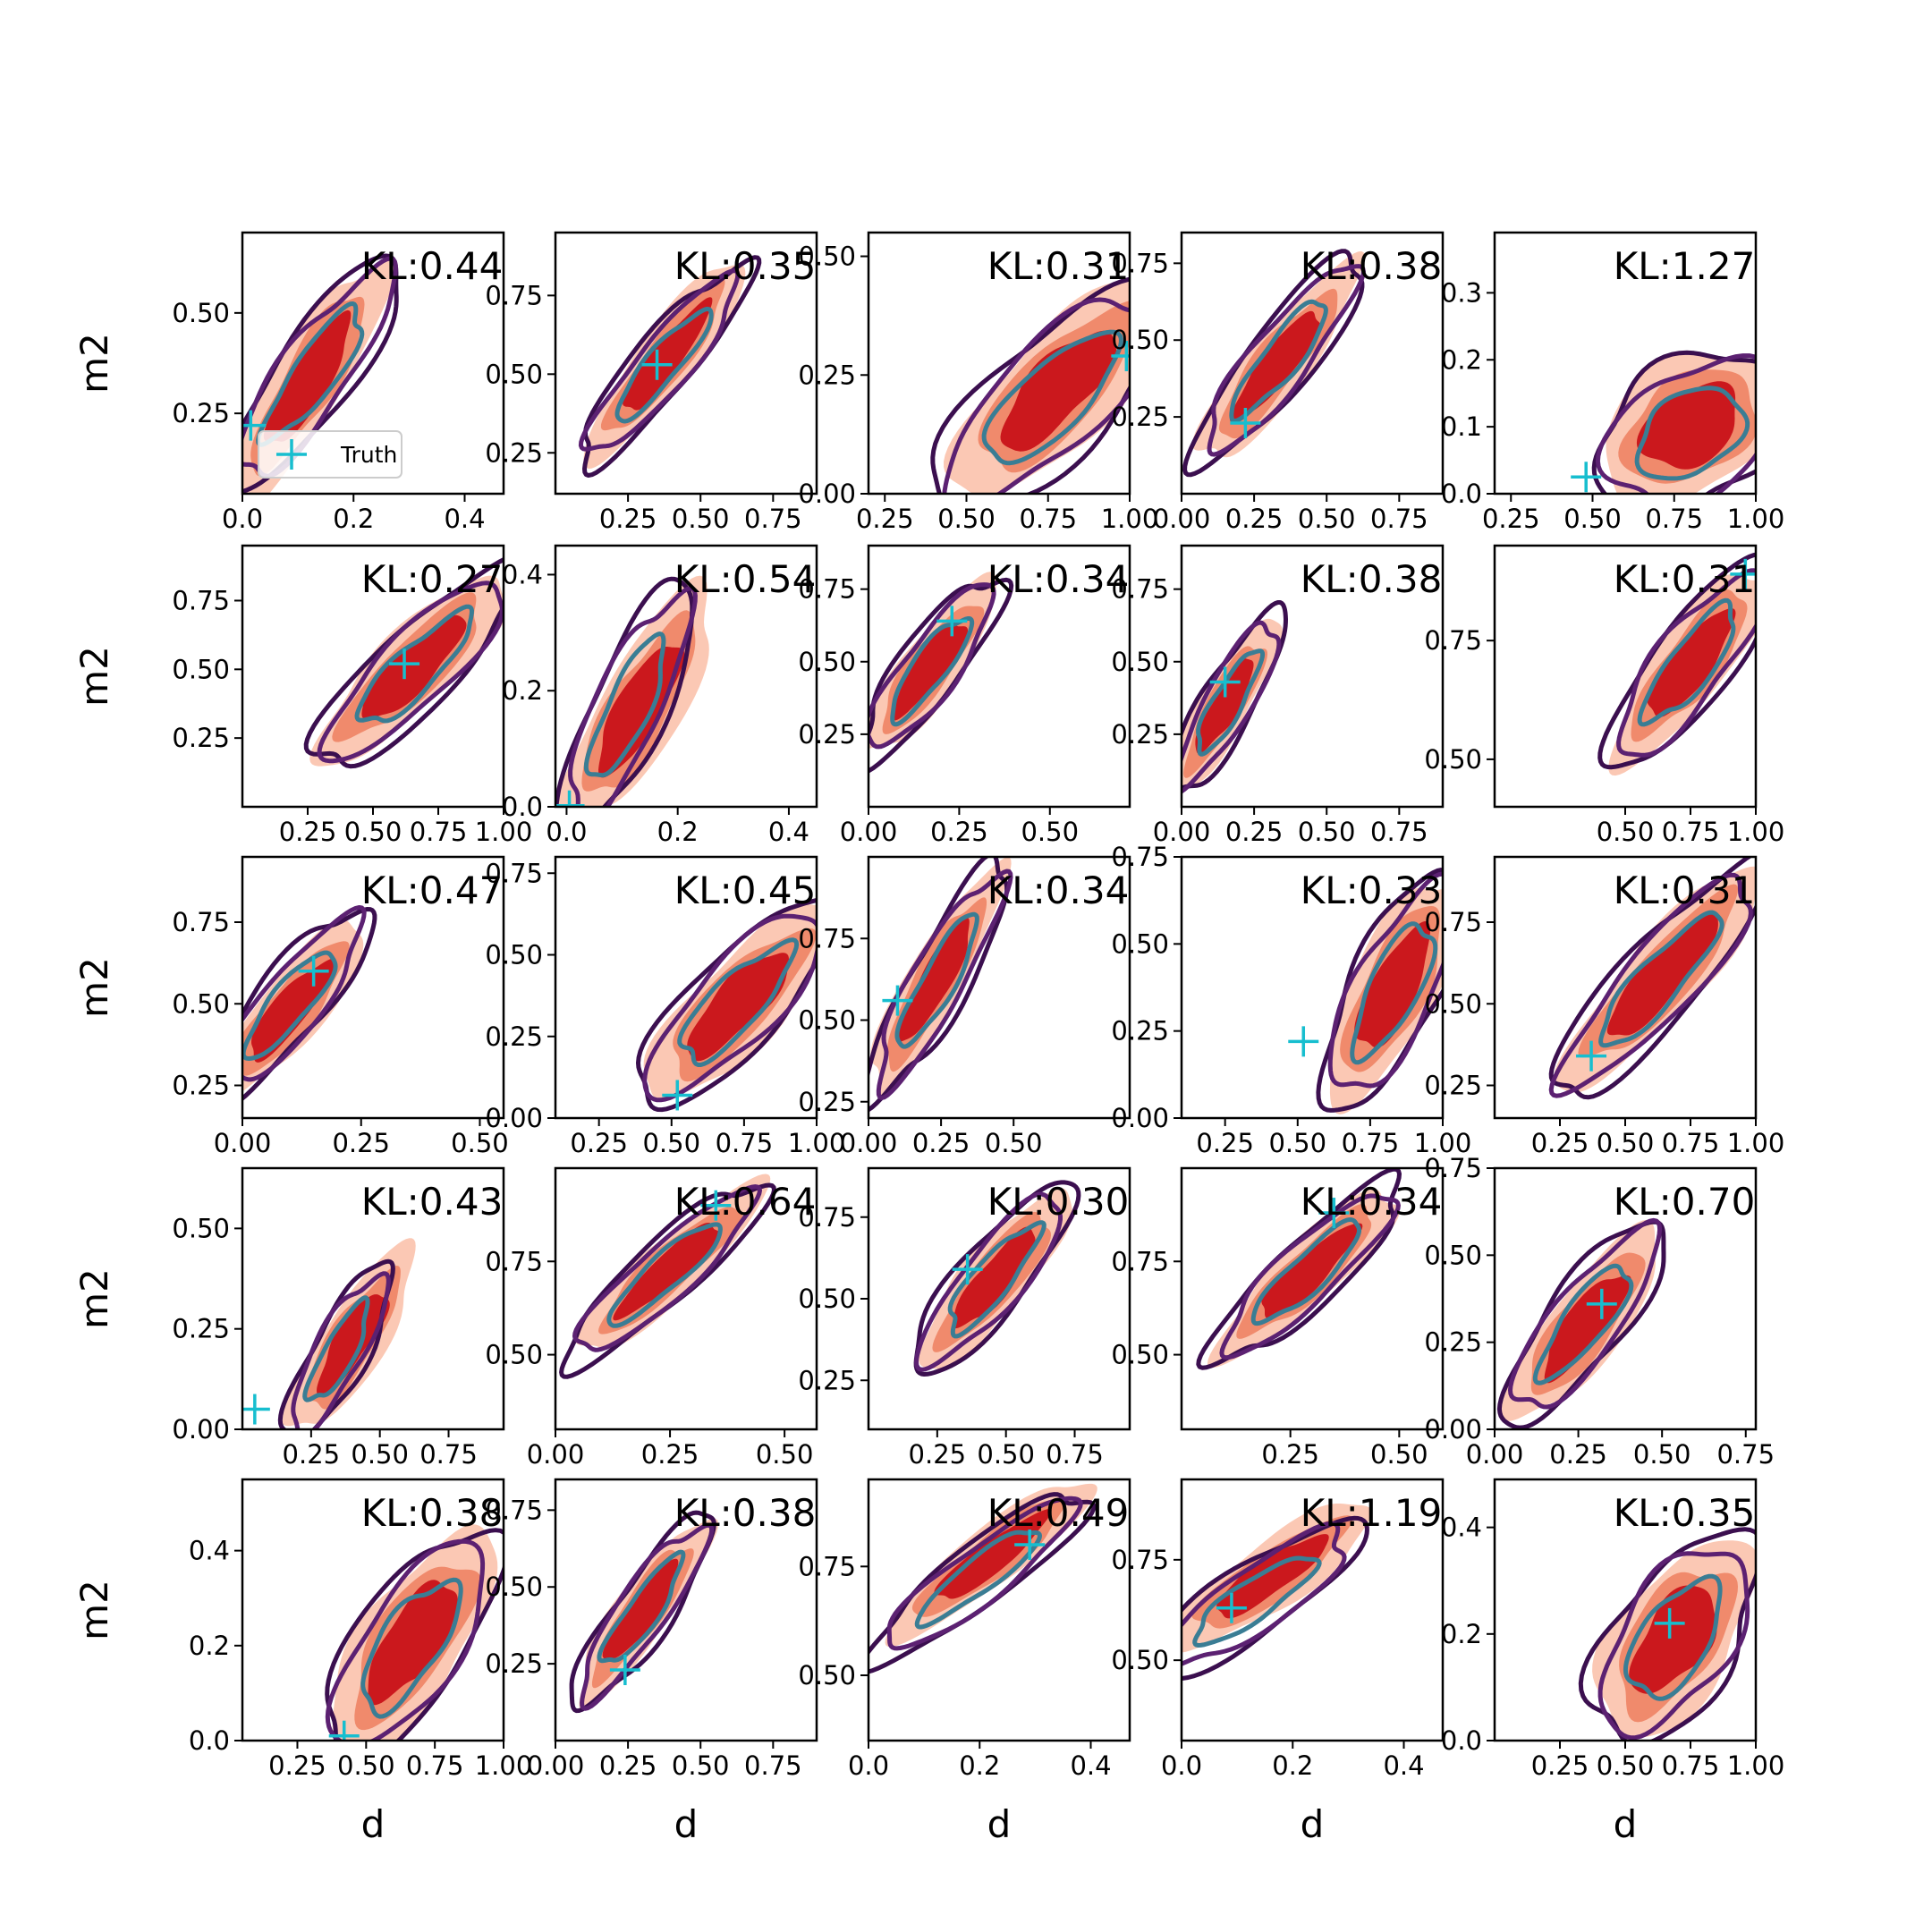 The height and width of the screenshot is (1932, 1932). I want to click on panel-20: 0.00 0.25 0.50 0.75 0.00 0.25 0.50 0.75 KL:0.70, so click(1599, 1311).